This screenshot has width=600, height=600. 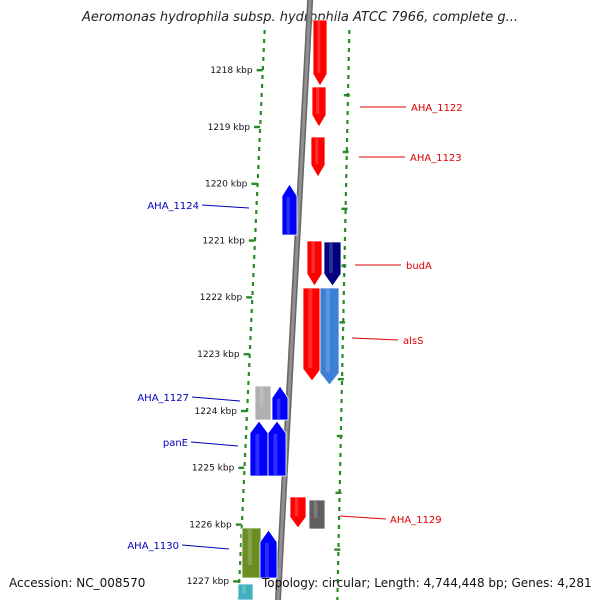 What do you see at coordinates (226, 185) in the screenshot?
I see `tick-label: 1220 kbp` at bounding box center [226, 185].